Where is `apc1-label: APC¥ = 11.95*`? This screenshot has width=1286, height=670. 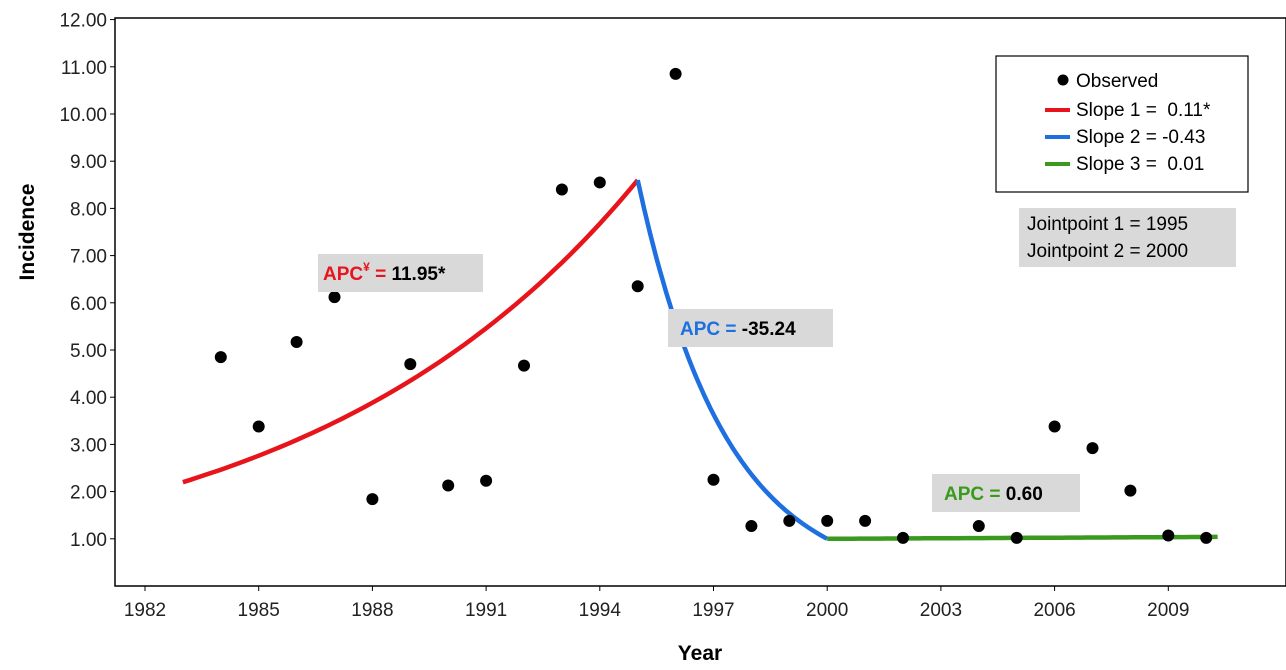 apc1-label: APC¥ = 11.95* is located at coordinates (384, 272).